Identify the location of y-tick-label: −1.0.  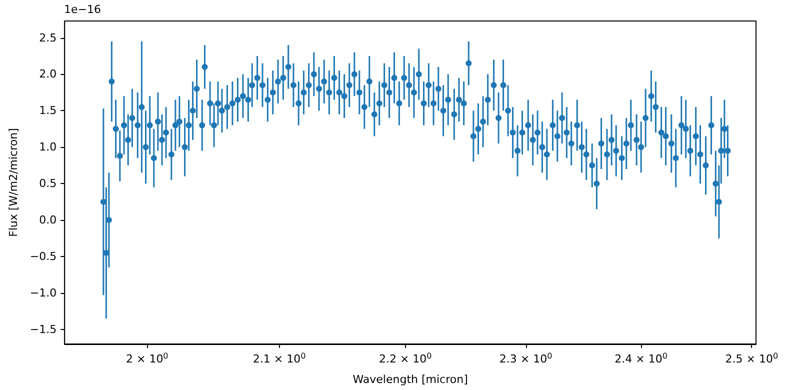
(43, 293).